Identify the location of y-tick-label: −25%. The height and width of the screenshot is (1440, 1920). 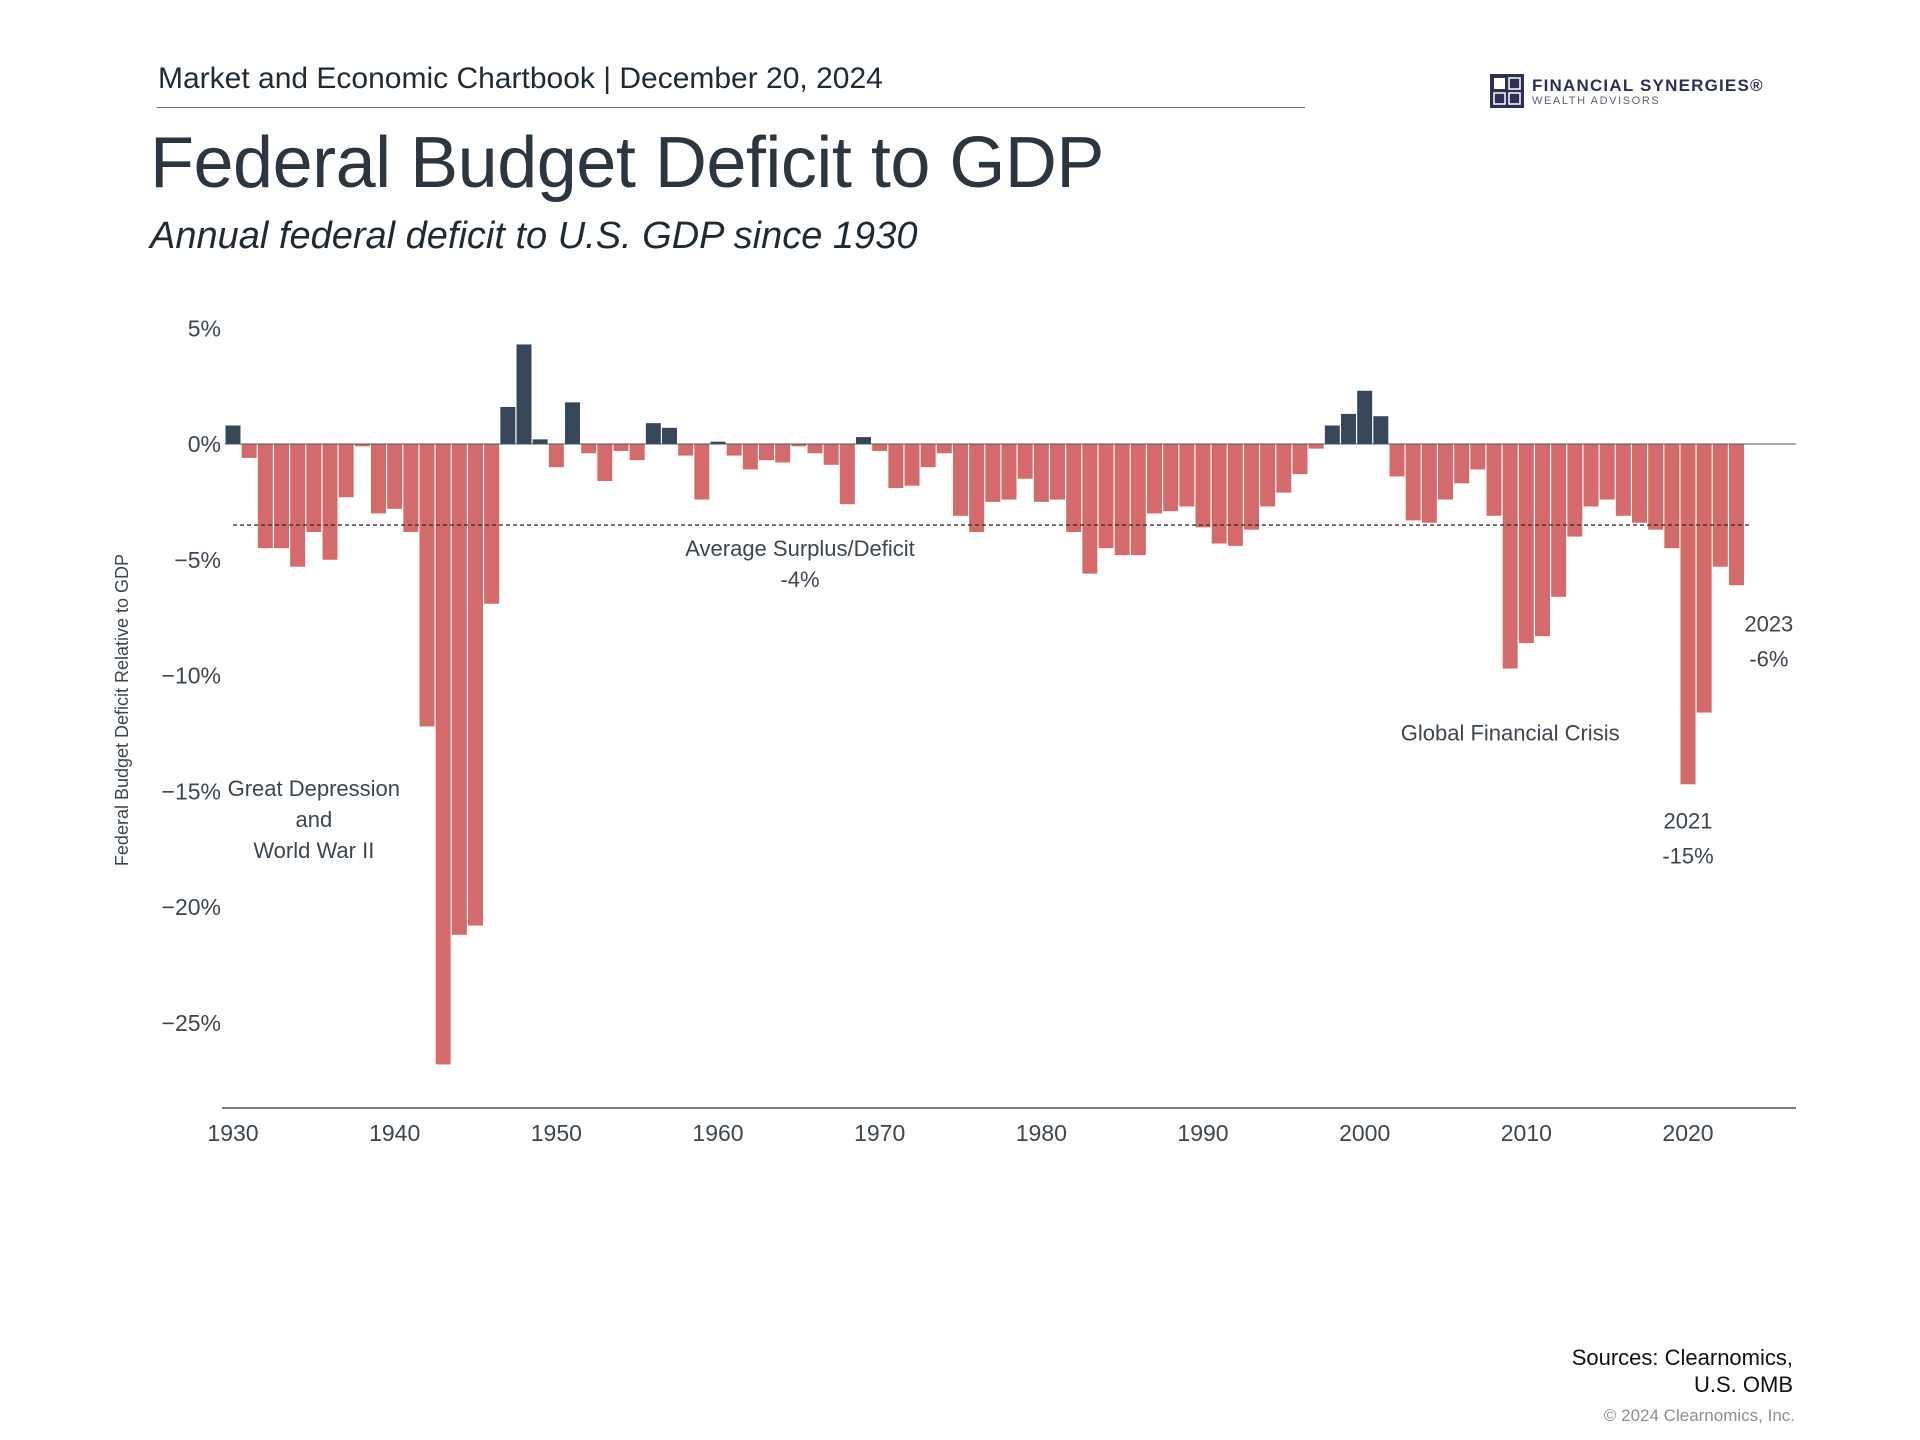
(191, 1023).